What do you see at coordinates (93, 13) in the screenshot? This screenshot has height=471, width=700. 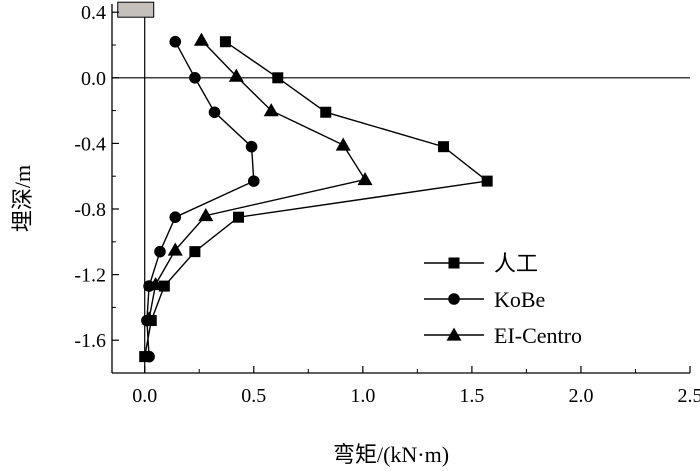 I see `y-tick-label: 0.4` at bounding box center [93, 13].